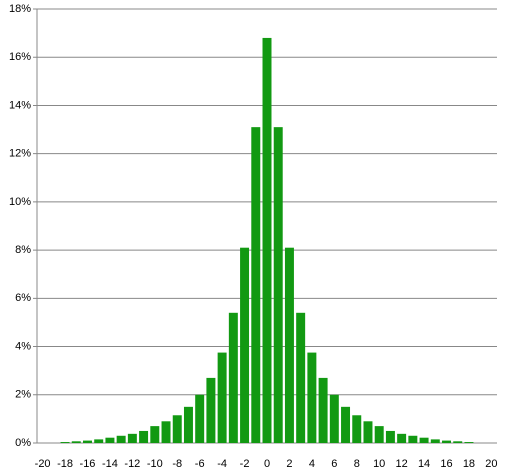  I want to click on x-tick-label: -18, so click(65, 464).